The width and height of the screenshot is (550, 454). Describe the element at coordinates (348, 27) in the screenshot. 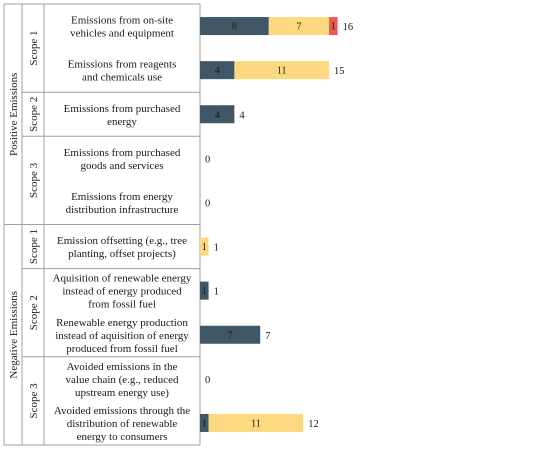

I see `bar-total-label: 16` at that location.